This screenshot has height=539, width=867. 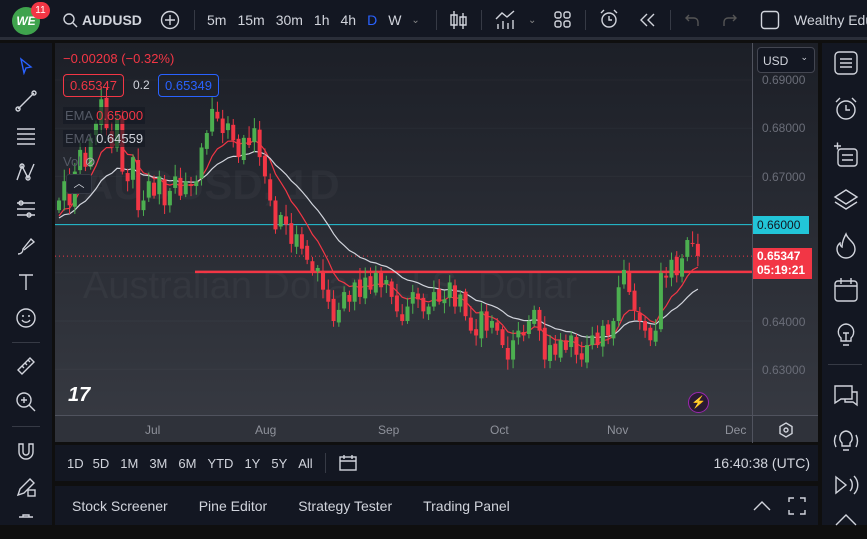 What do you see at coordinates (846, 525) in the screenshot?
I see `help-icon` at bounding box center [846, 525].